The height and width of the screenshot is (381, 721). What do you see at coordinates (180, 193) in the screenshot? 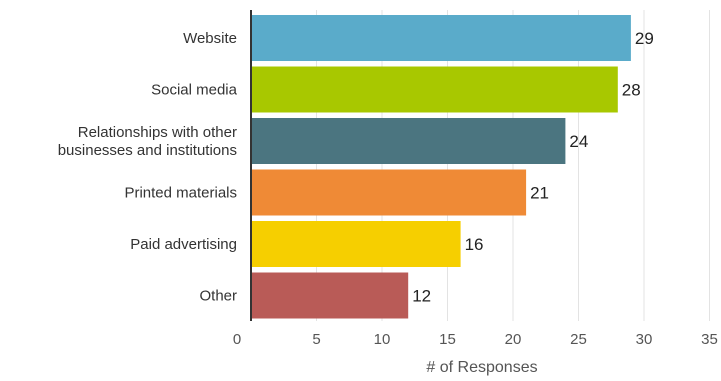
I see `category-label: Printed materials` at bounding box center [180, 193].